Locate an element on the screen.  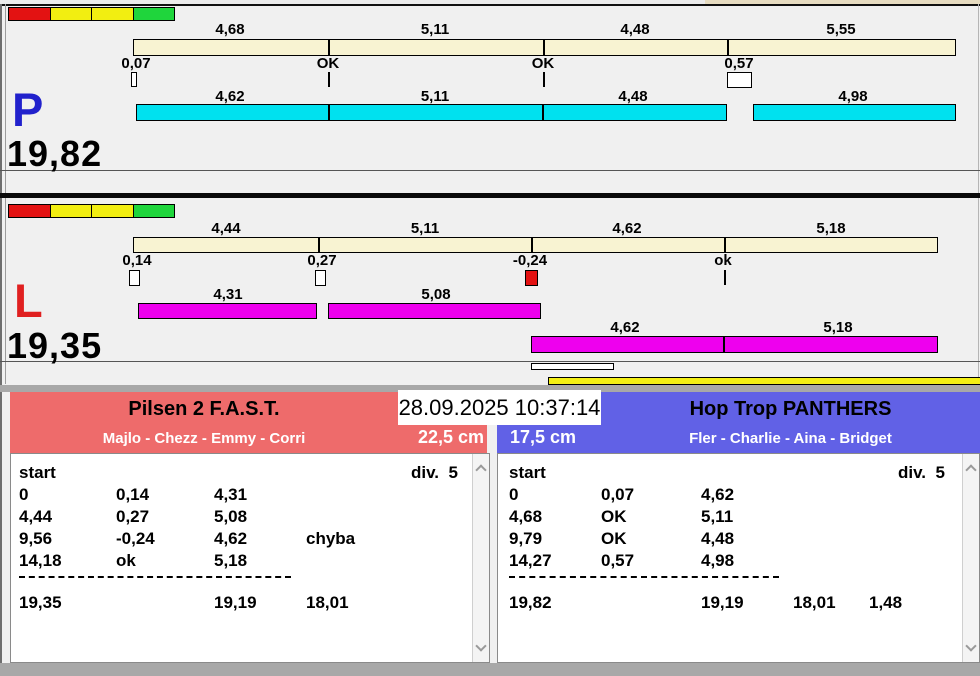
table-cell: 4,48 is located at coordinates (718, 538).